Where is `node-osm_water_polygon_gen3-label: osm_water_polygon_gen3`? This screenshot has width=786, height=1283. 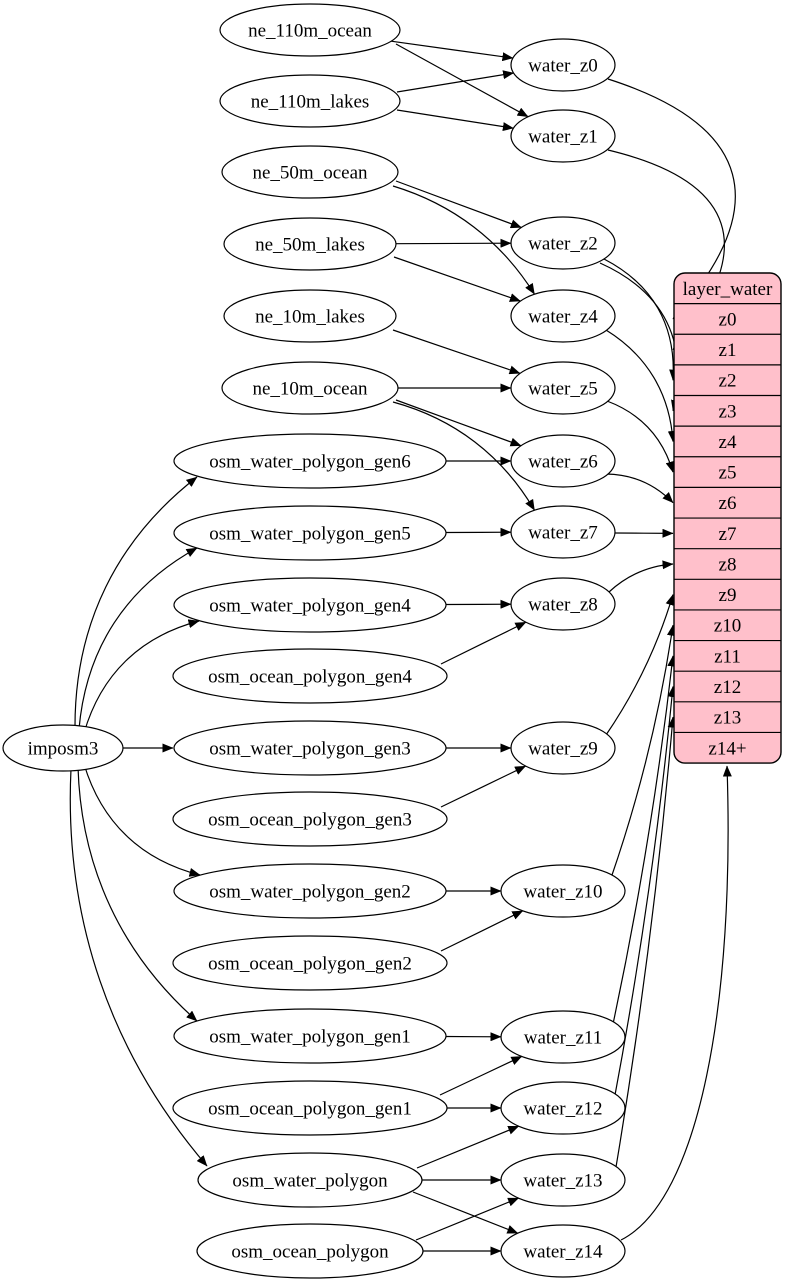 node-osm_water_polygon_gen3-label: osm_water_polygon_gen3 is located at coordinates (310, 749).